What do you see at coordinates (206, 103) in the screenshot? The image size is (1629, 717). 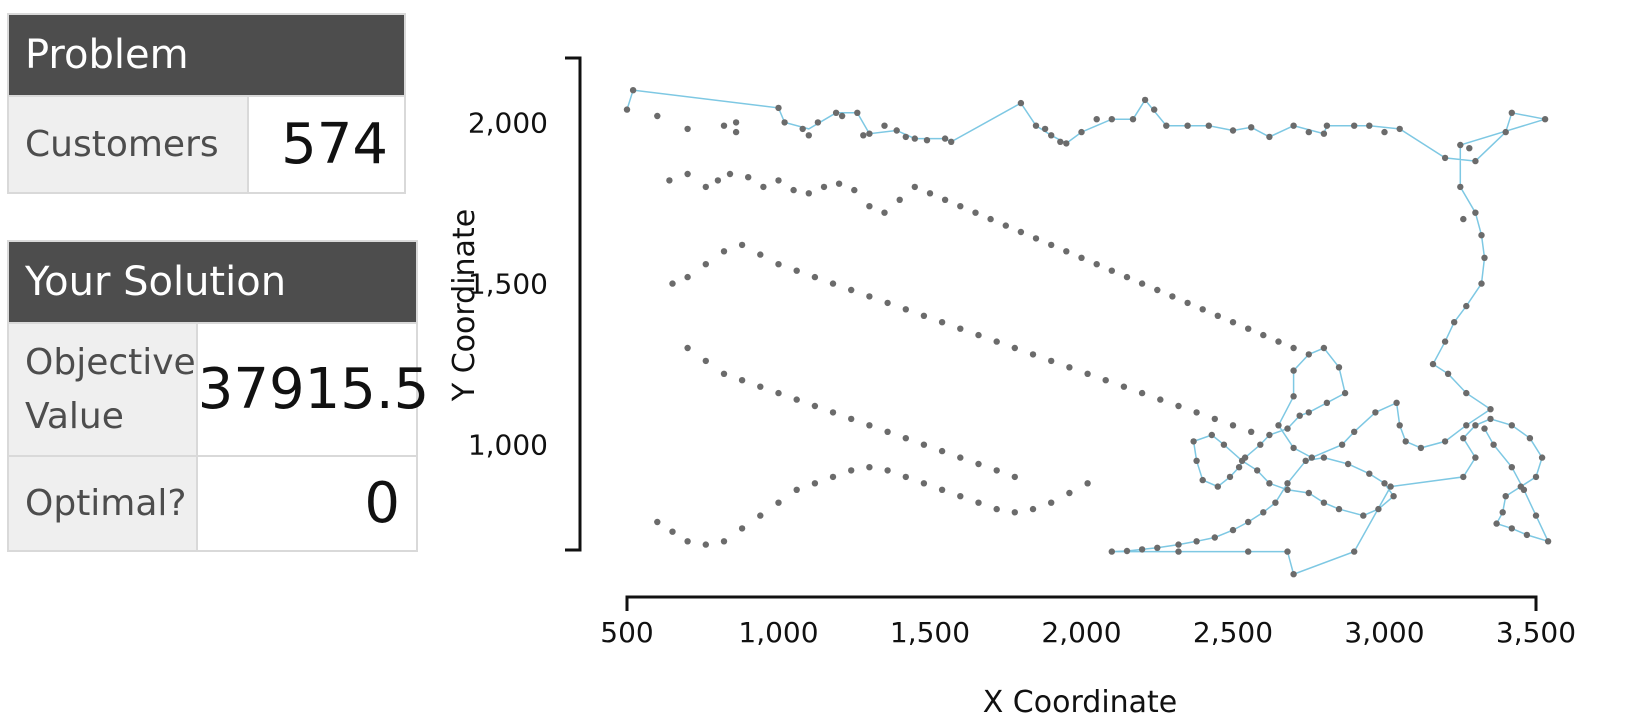 I see `problem-panel: Problem Customers 574` at bounding box center [206, 103].